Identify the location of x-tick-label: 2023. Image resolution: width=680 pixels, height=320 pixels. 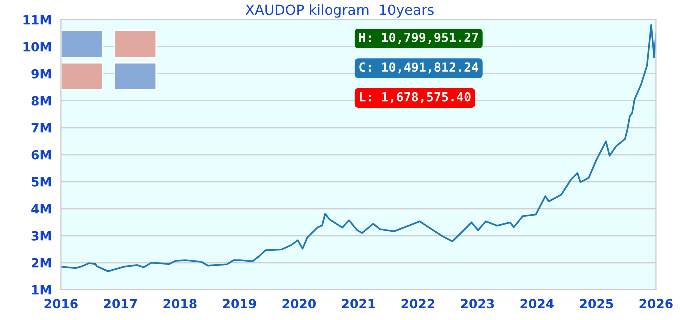
(477, 304).